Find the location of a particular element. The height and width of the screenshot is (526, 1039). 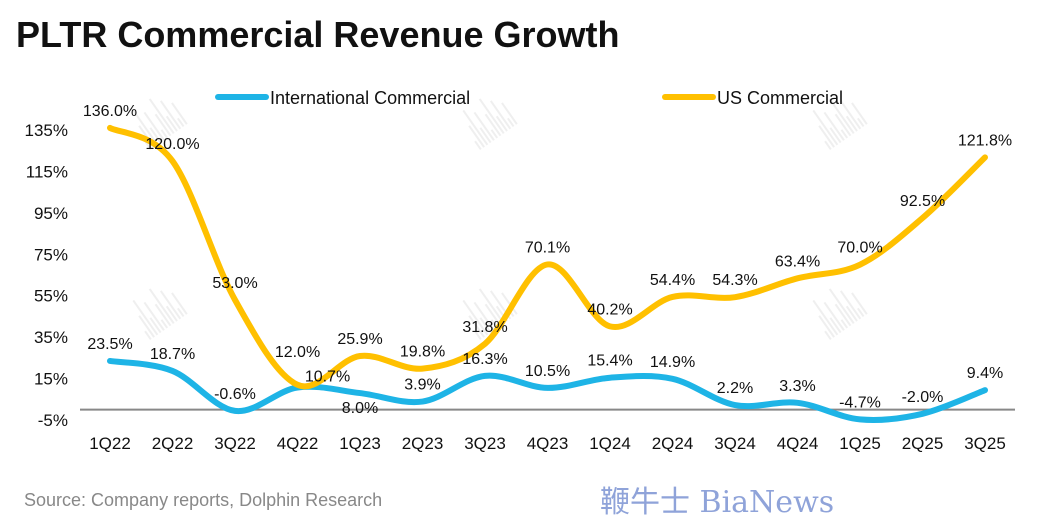

x-tick-label: 3Q23 is located at coordinates (485, 443).